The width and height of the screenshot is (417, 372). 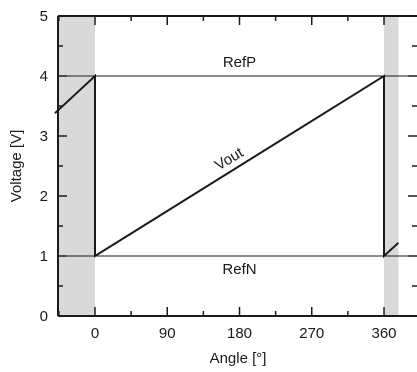 What do you see at coordinates (44, 316) in the screenshot?
I see `y-tick-label: 0` at bounding box center [44, 316].